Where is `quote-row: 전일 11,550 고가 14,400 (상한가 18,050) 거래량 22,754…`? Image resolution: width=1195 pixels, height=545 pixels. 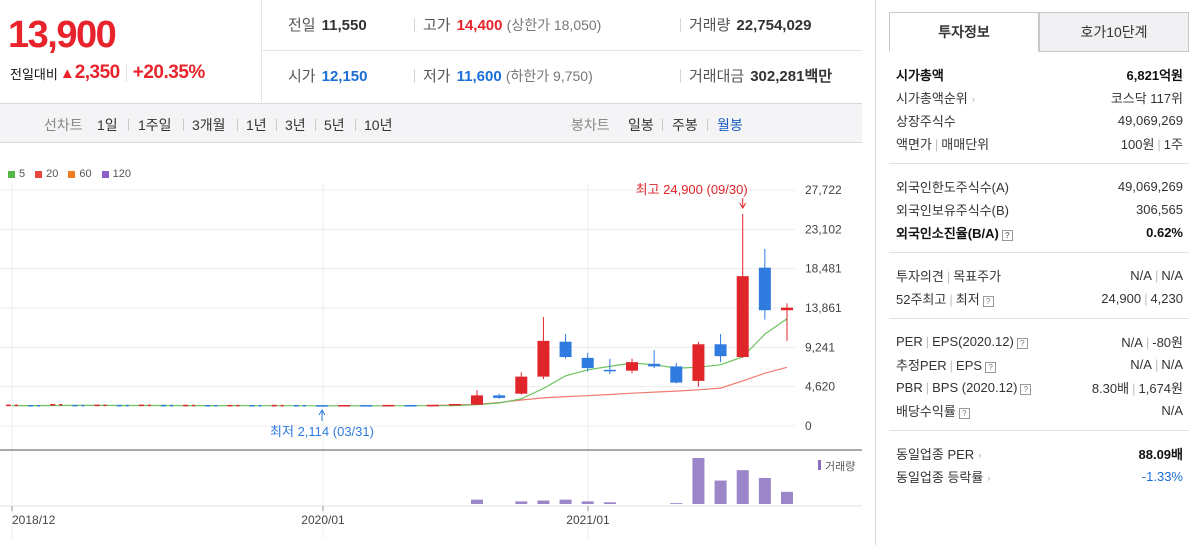
quote-row: 전일 11,550 고가 14,400 (상한가 18,050) 거래량 22,754… is located at coordinates (562, 25).